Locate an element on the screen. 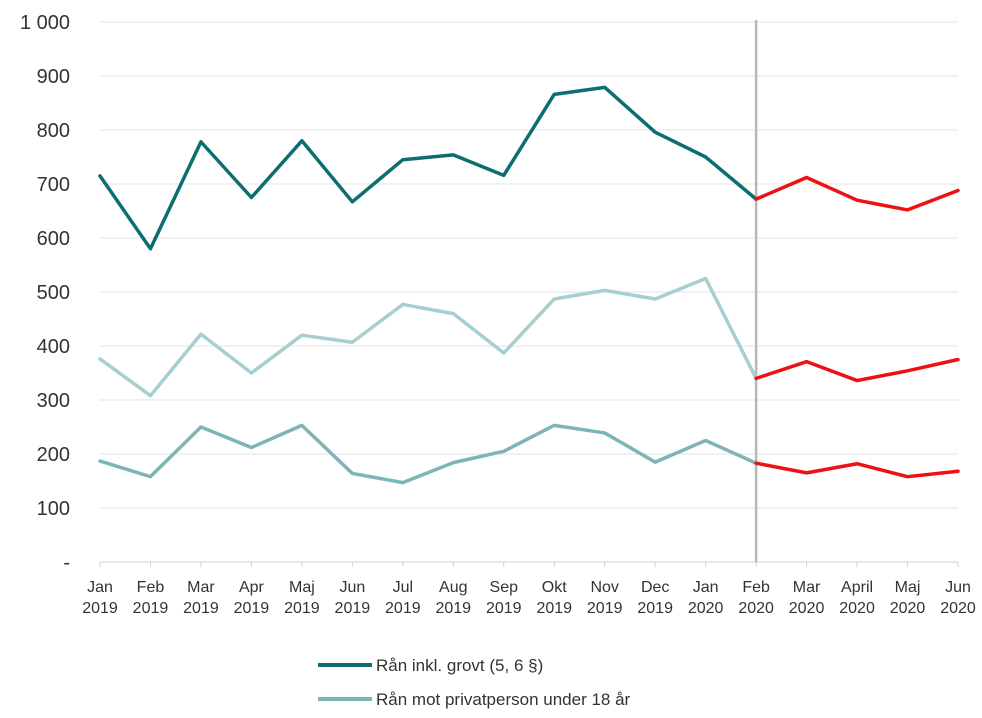  x-tick-label-month: Aug is located at coordinates (453, 587).